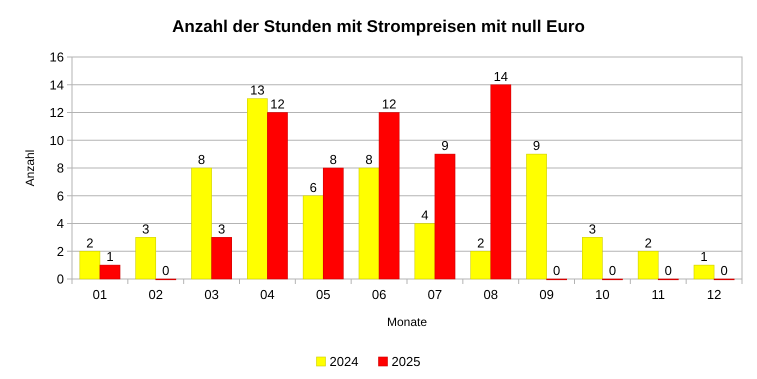  What do you see at coordinates (57, 84) in the screenshot?
I see `y-tick-label: 14` at bounding box center [57, 84].